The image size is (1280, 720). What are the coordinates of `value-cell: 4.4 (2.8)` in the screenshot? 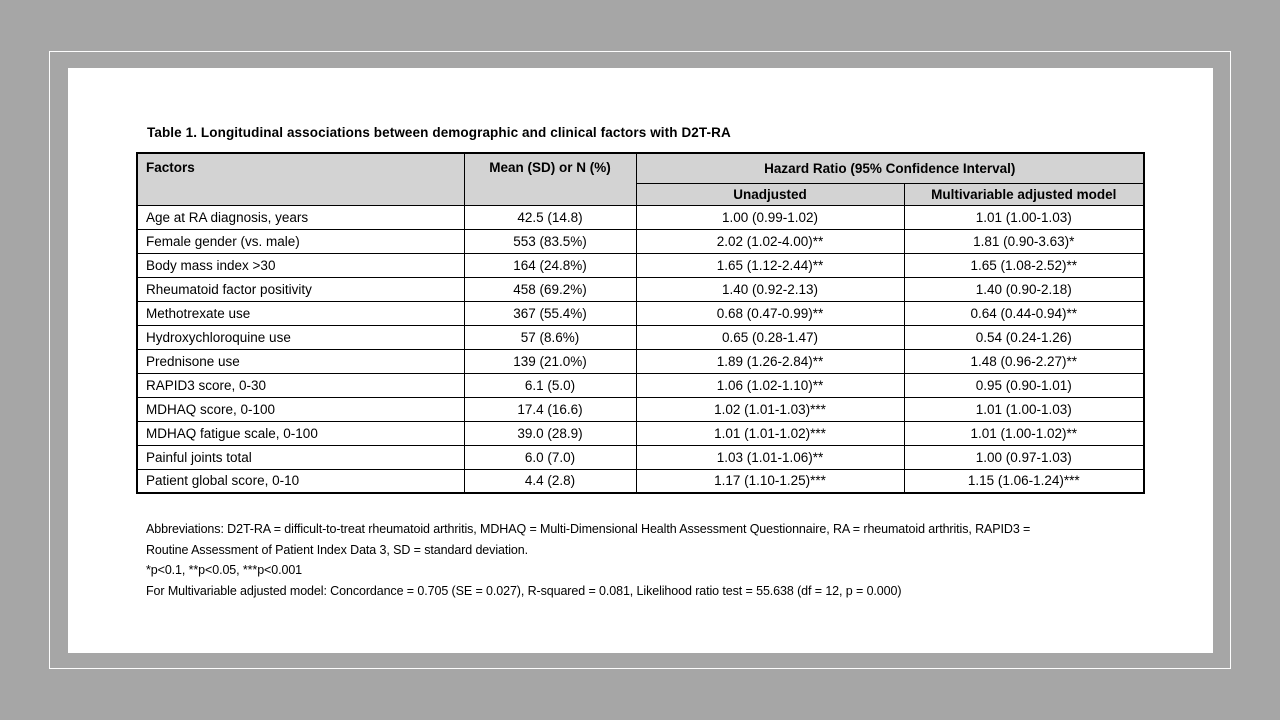 It's located at (550, 481).